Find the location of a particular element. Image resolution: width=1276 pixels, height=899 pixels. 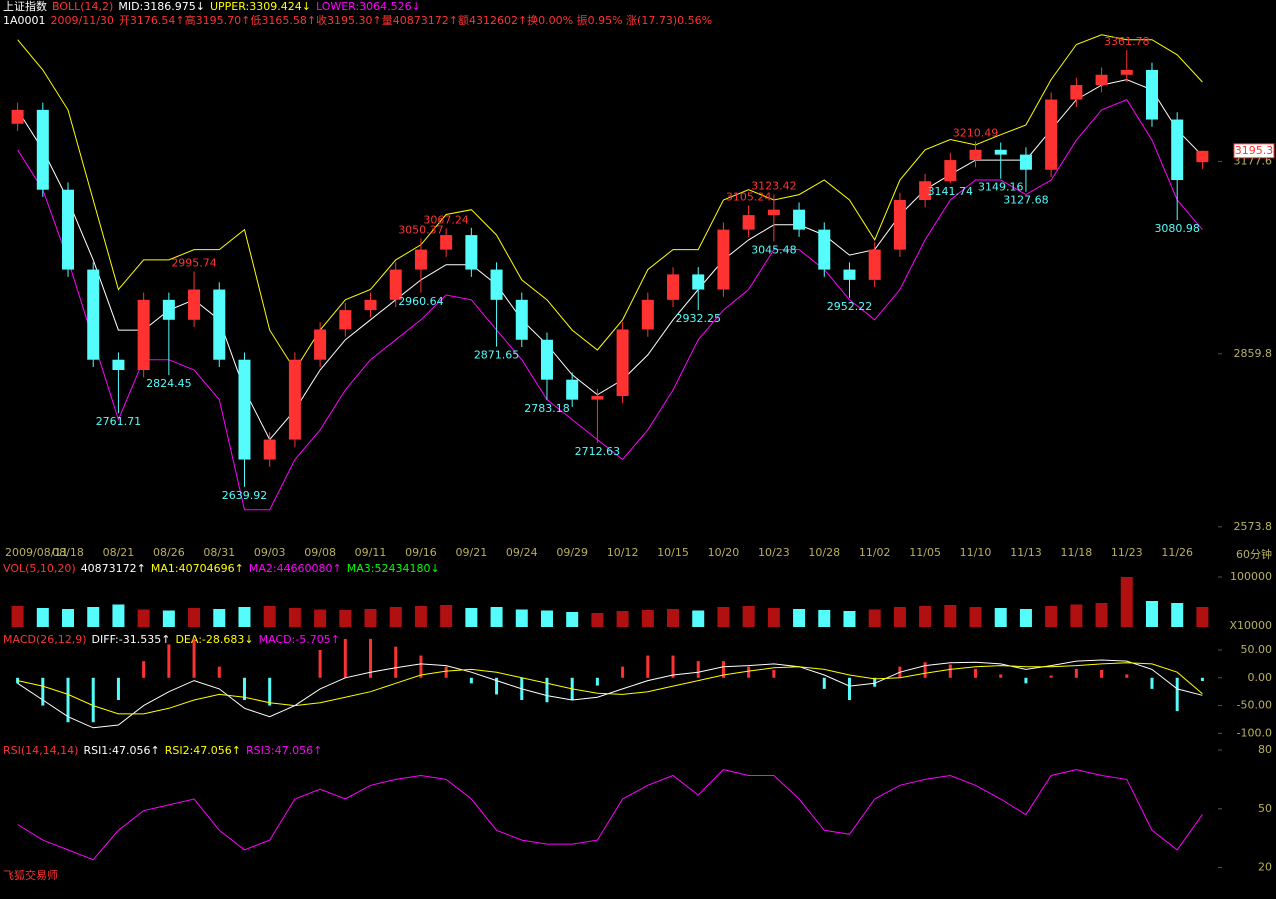

x-tick-label: 10/20 is located at coordinates (724, 552).